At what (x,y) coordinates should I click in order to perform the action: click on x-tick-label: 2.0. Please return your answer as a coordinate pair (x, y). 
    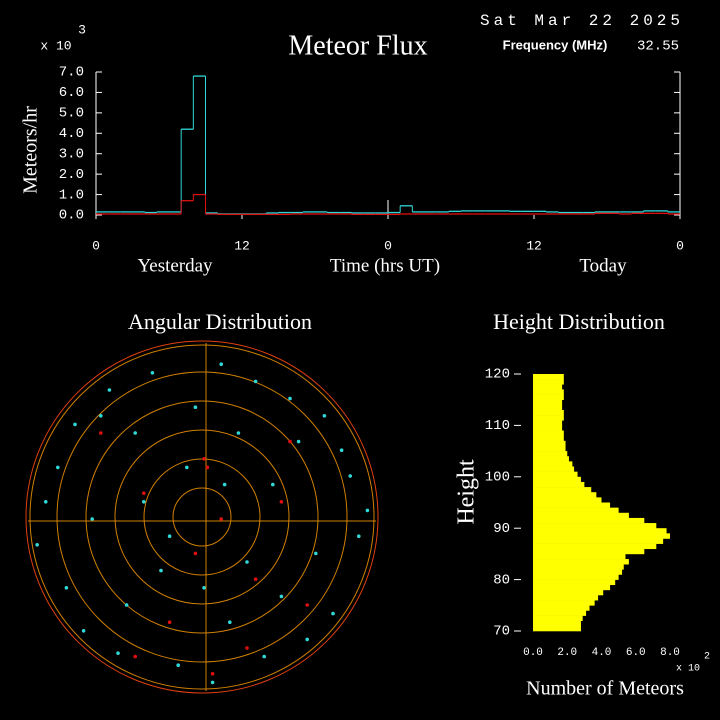
    Looking at the image, I should click on (567, 653).